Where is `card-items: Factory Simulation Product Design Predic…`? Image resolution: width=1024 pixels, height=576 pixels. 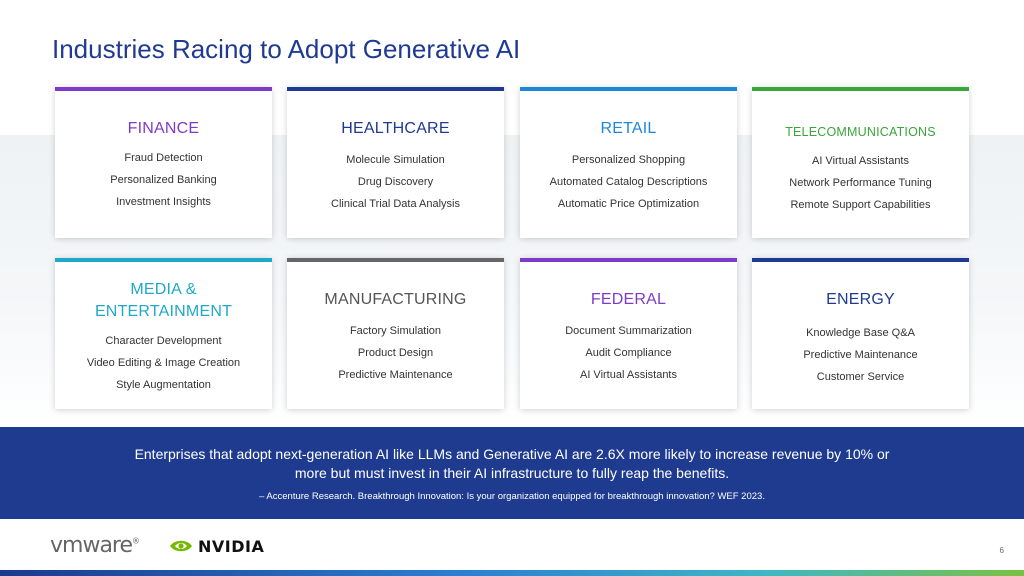 card-items: Factory Simulation Product Design Predic… is located at coordinates (395, 353).